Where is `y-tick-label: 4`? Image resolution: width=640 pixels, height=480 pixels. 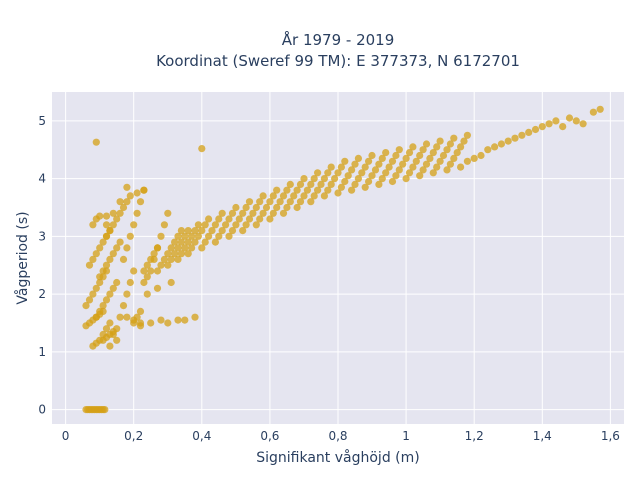 y-tick-label: 4 is located at coordinates (42, 179).